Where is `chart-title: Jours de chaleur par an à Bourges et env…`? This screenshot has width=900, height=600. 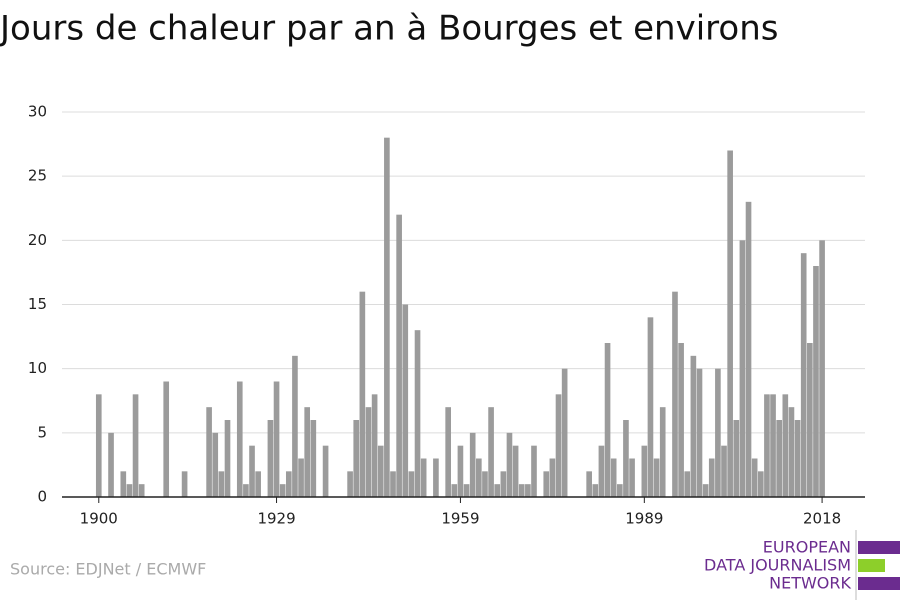
chart-title: Jours de chaleur par an à Bourges et env… is located at coordinates (389, 29).